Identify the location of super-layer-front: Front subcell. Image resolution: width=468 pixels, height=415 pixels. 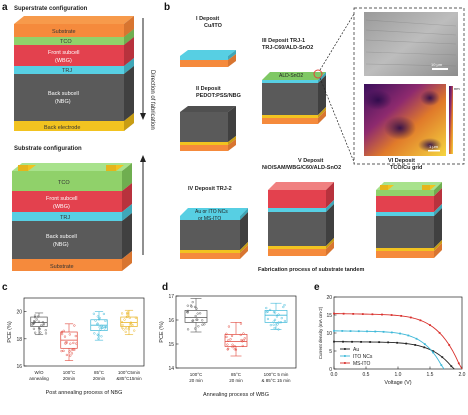
(64, 53).